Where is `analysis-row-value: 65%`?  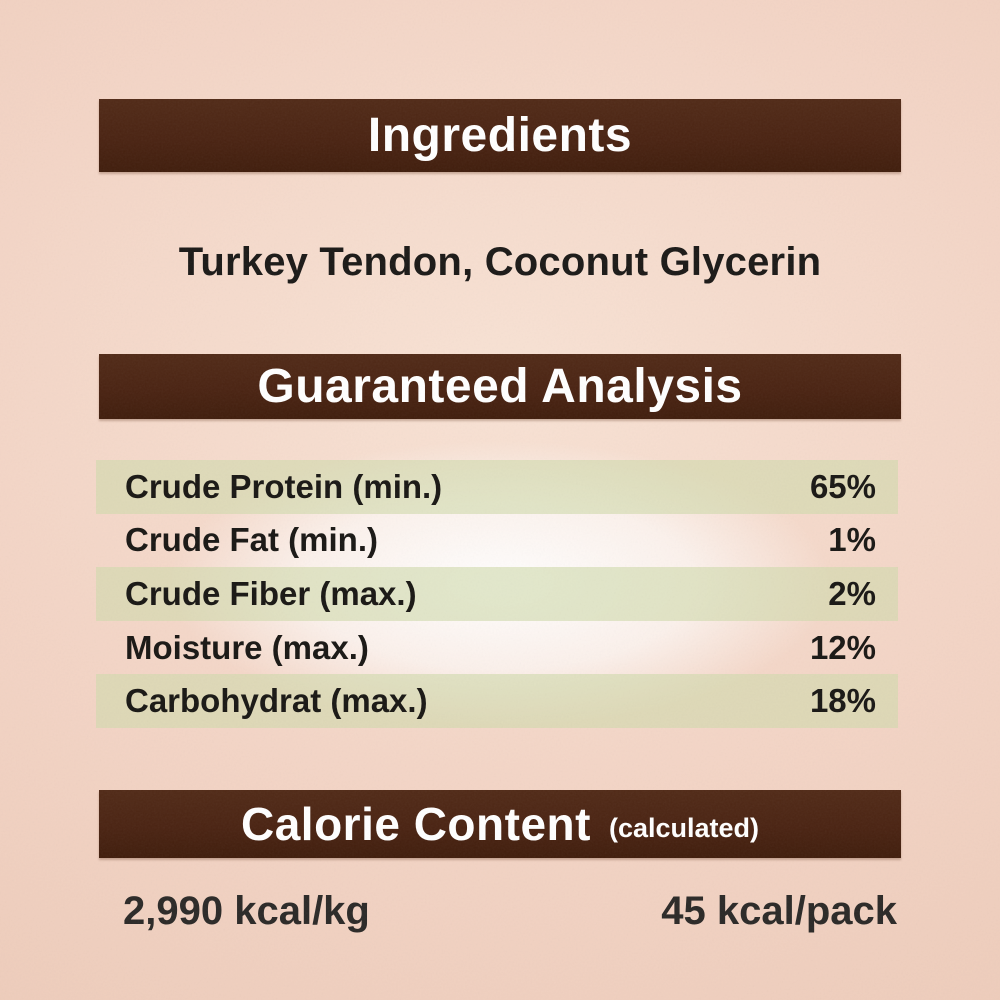 analysis-row-value: 65% is located at coordinates (842, 486).